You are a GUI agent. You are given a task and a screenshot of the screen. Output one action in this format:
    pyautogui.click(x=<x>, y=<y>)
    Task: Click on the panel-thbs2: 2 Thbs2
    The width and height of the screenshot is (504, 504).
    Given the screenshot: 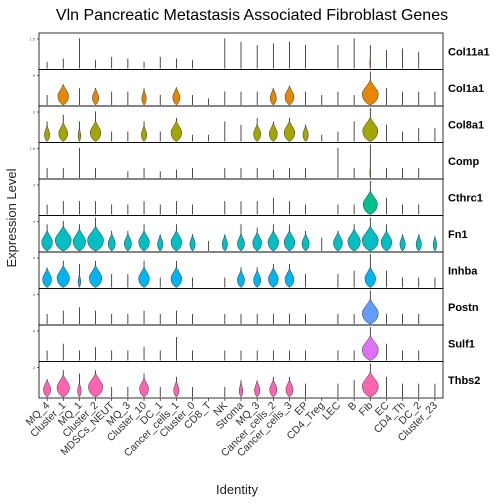 What is the action you would take?
    pyautogui.click(x=256, y=380)
    